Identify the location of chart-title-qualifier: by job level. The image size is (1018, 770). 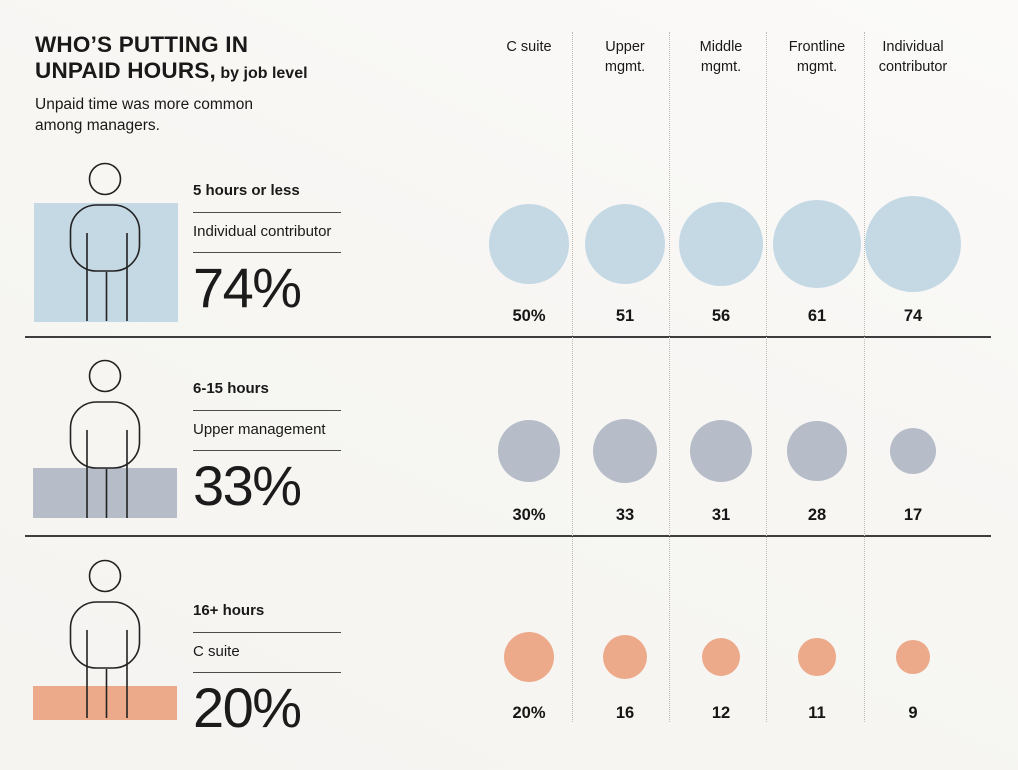
(261, 73).